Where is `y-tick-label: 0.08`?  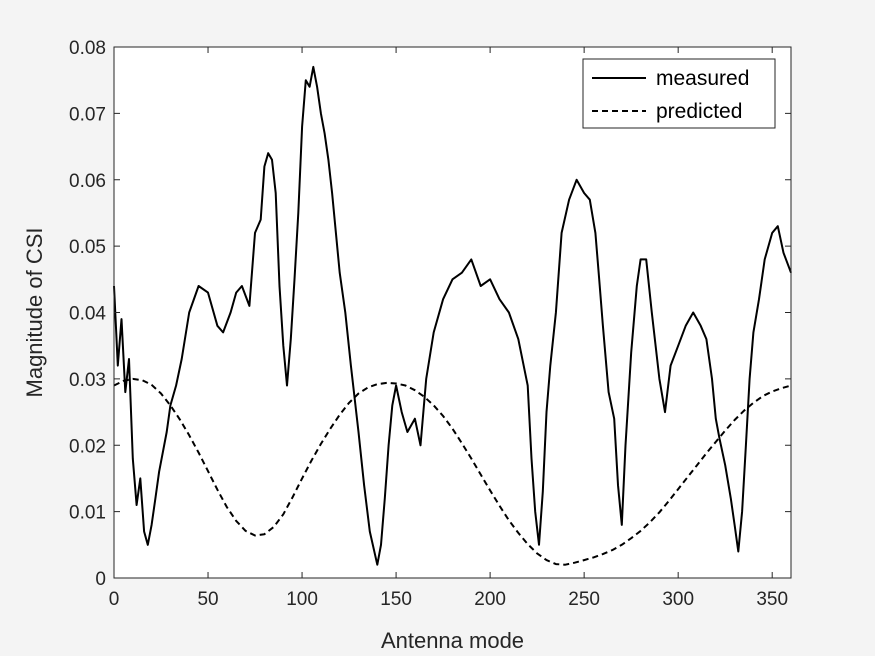
y-tick-label: 0.08 is located at coordinates (87, 48).